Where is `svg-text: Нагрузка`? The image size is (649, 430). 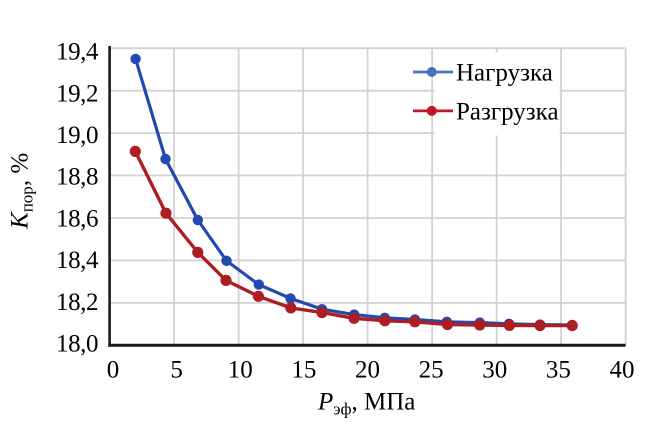 svg-text: Нагрузка is located at coordinates (504, 73).